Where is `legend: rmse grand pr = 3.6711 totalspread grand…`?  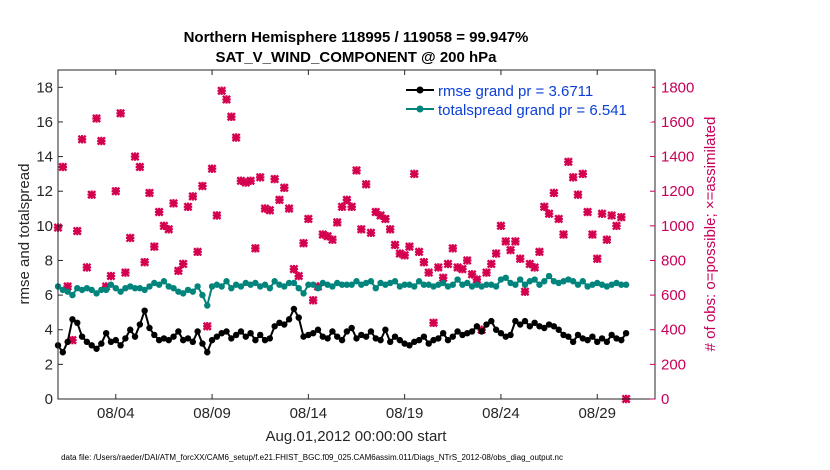
legend: rmse grand pr = 3.6711 totalspread grand… is located at coordinates (526, 99).